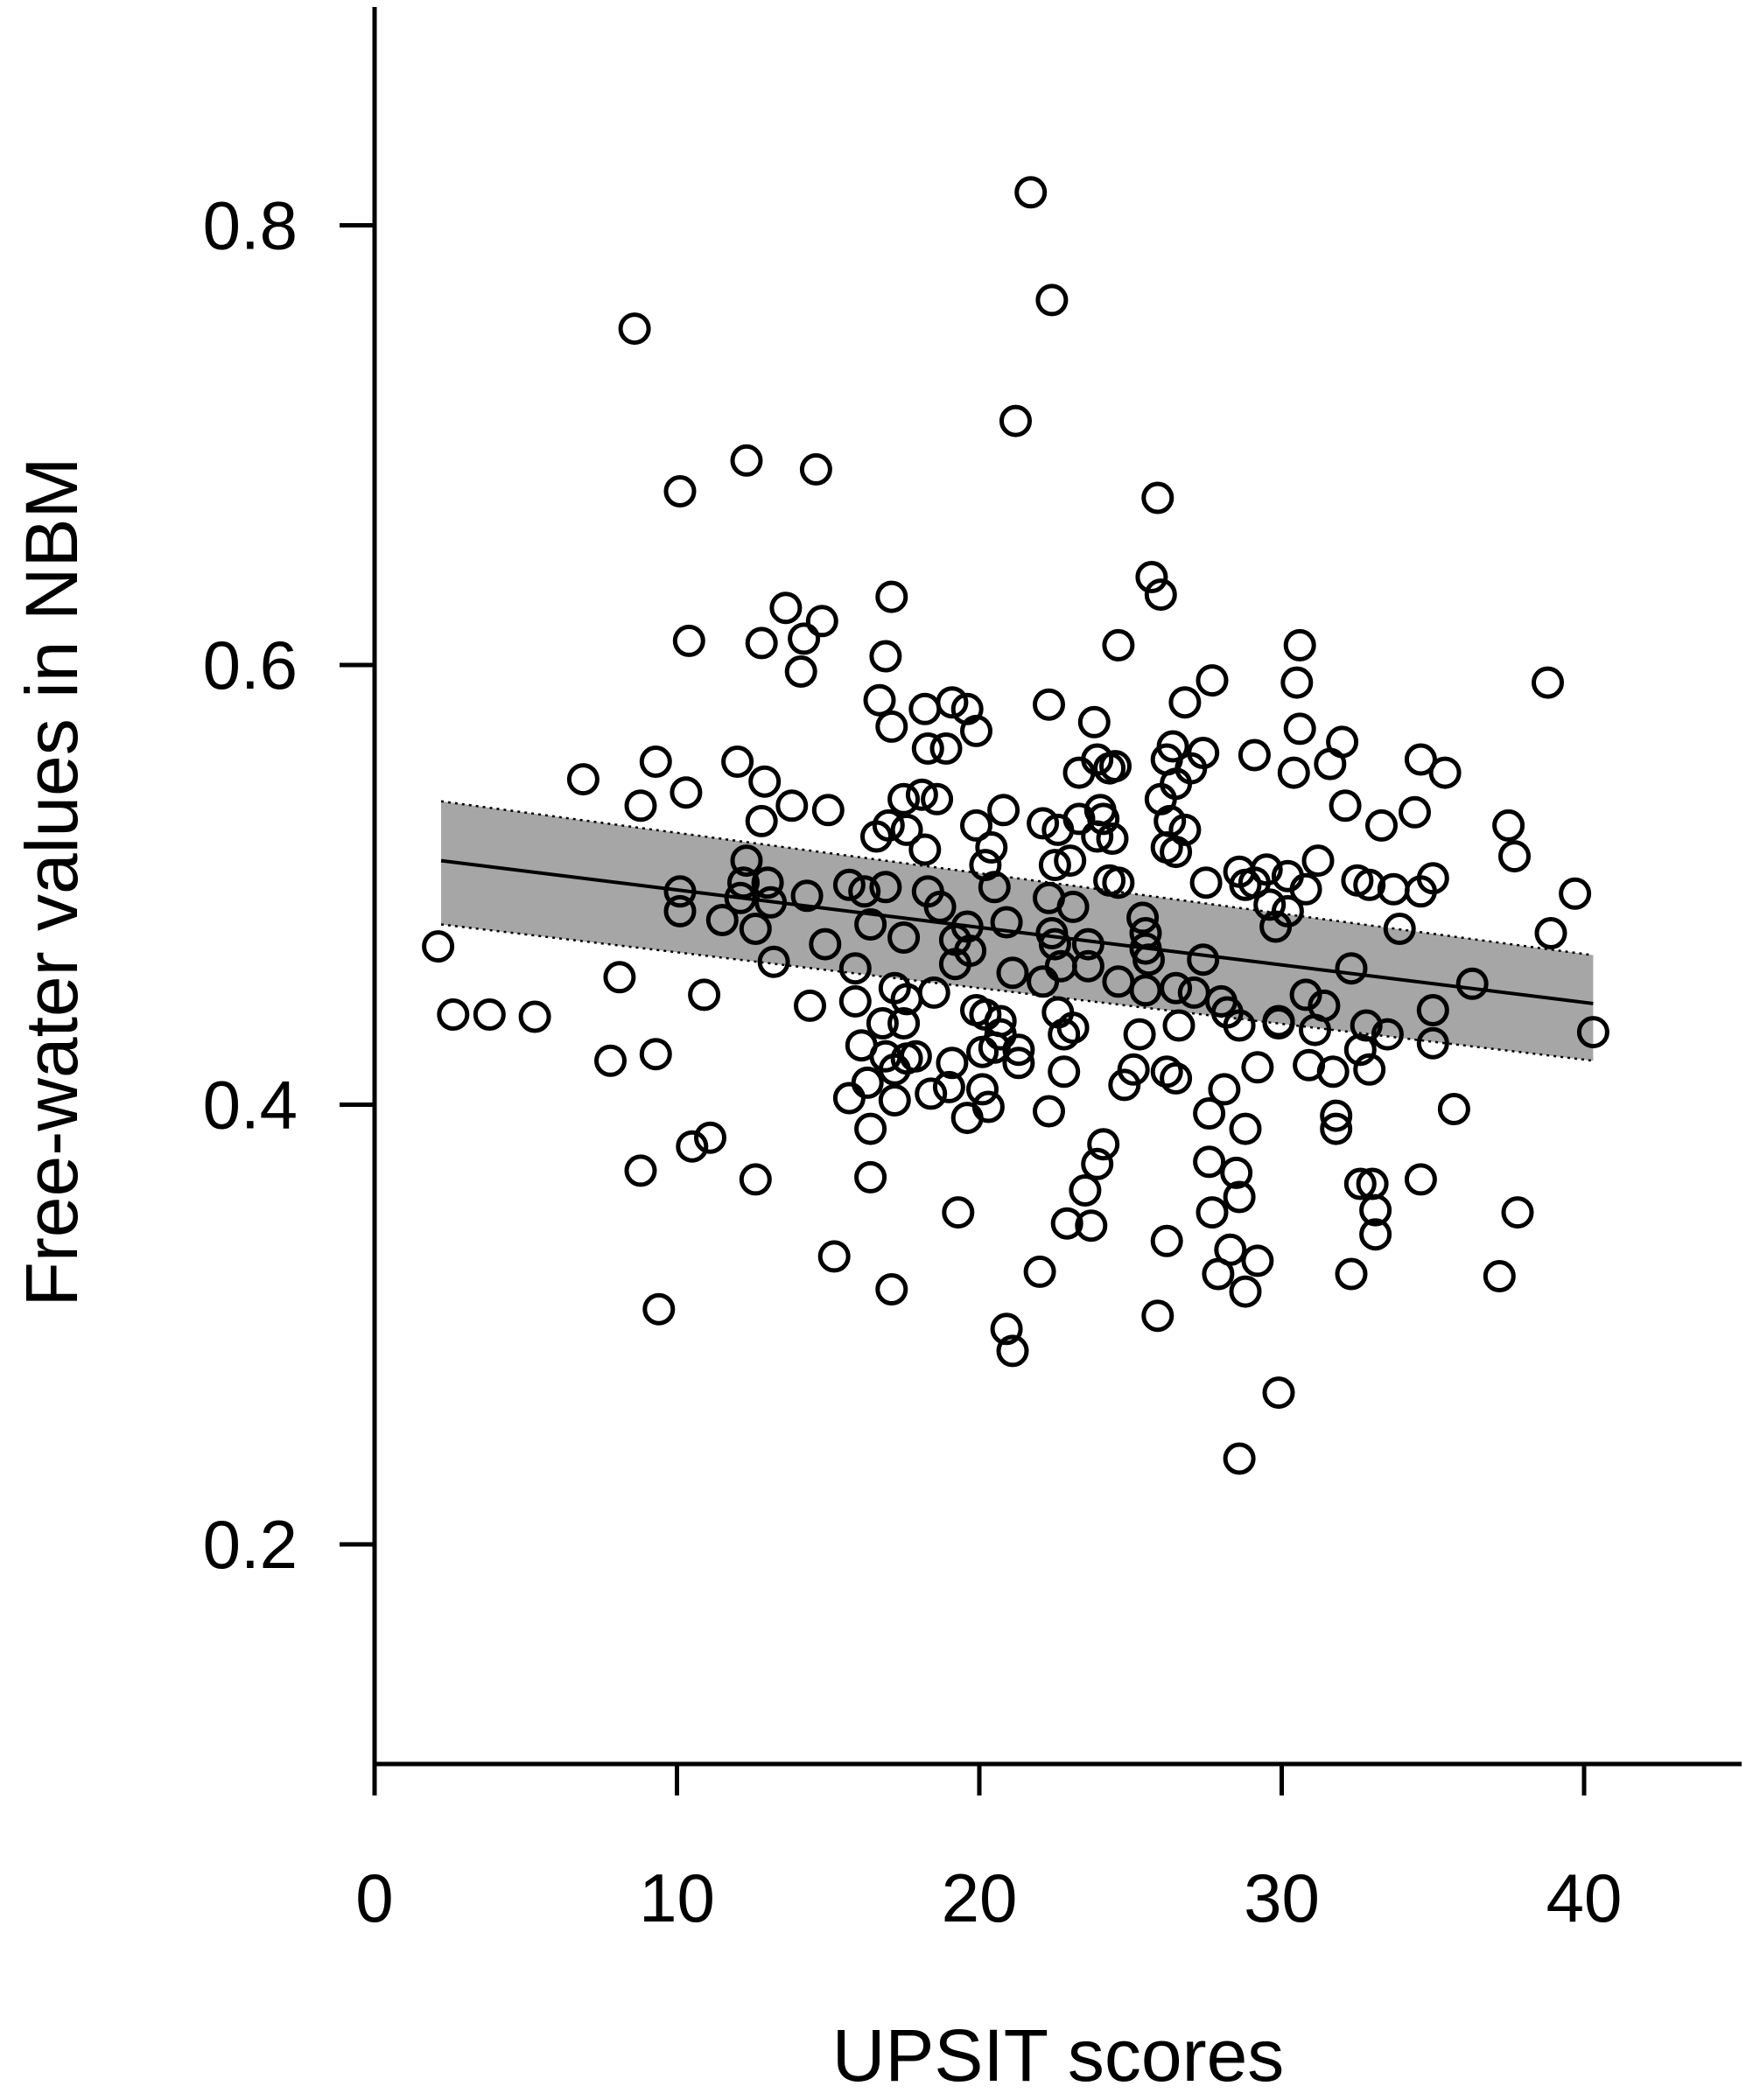 This screenshot has width=1746, height=2100. What do you see at coordinates (677, 1897) in the screenshot?
I see `x-tick-label: 10` at bounding box center [677, 1897].